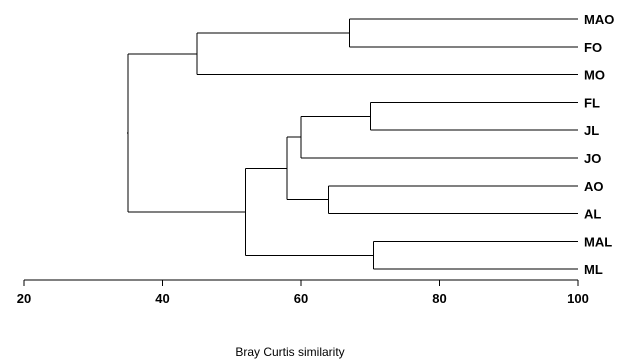 Image resolution: width=630 pixels, height=361 pixels. I want to click on leaf-label: AO, so click(594, 186).